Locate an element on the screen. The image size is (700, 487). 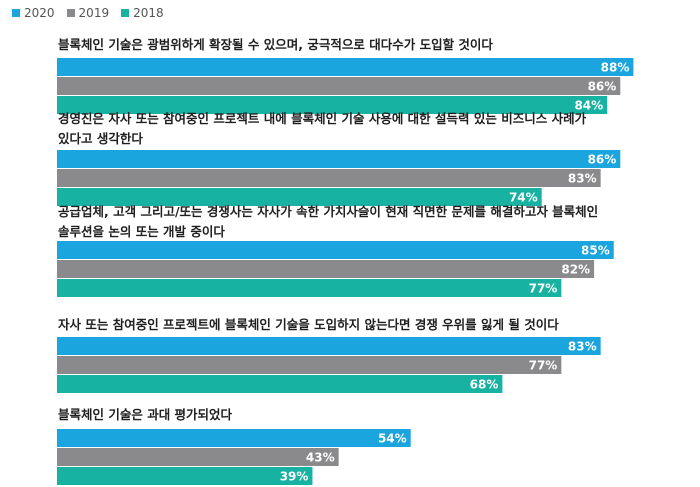
value-label: 84% is located at coordinates (588, 106).